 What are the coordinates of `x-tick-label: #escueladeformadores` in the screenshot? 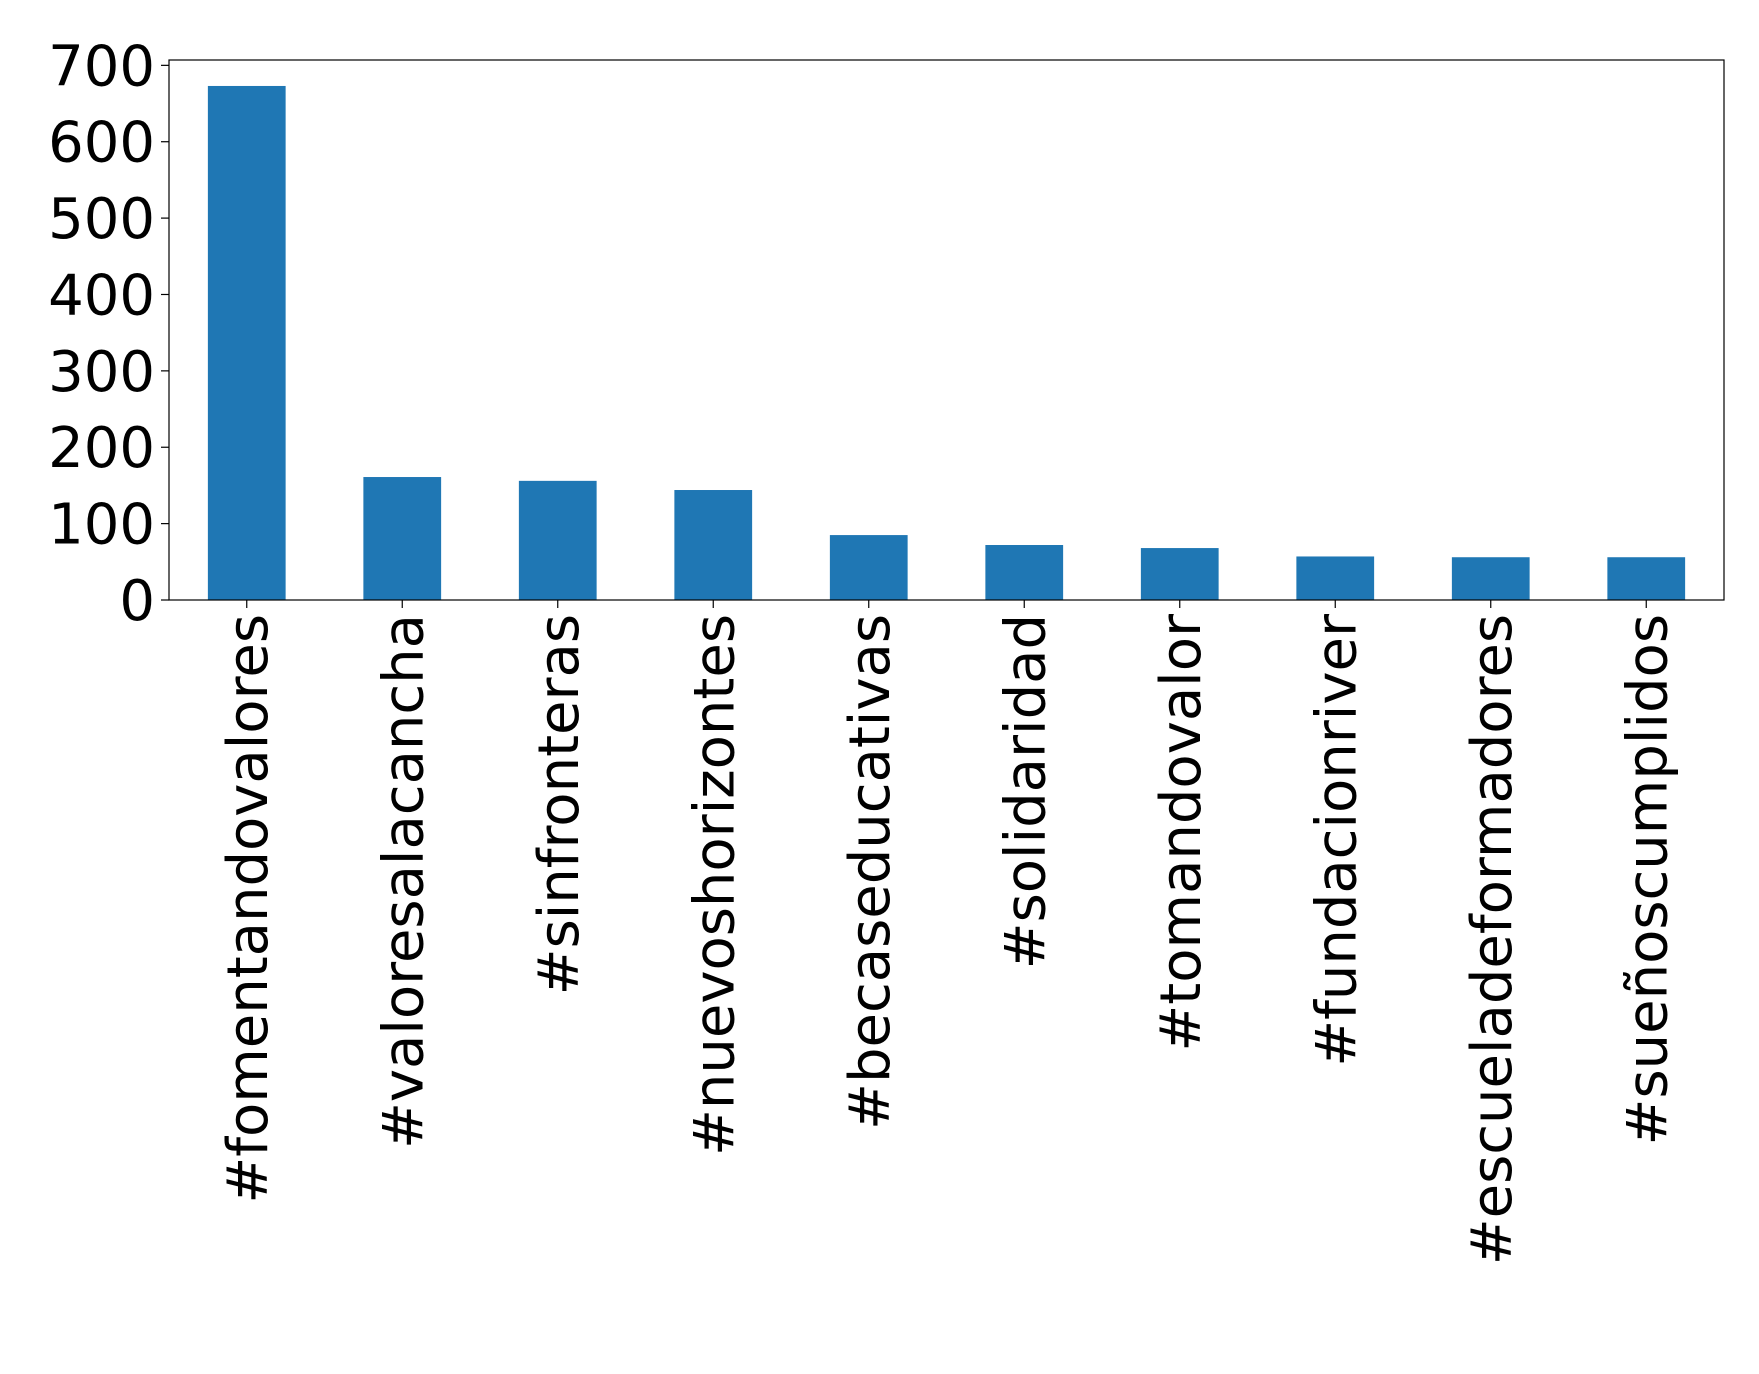 It's located at (1492, 939).